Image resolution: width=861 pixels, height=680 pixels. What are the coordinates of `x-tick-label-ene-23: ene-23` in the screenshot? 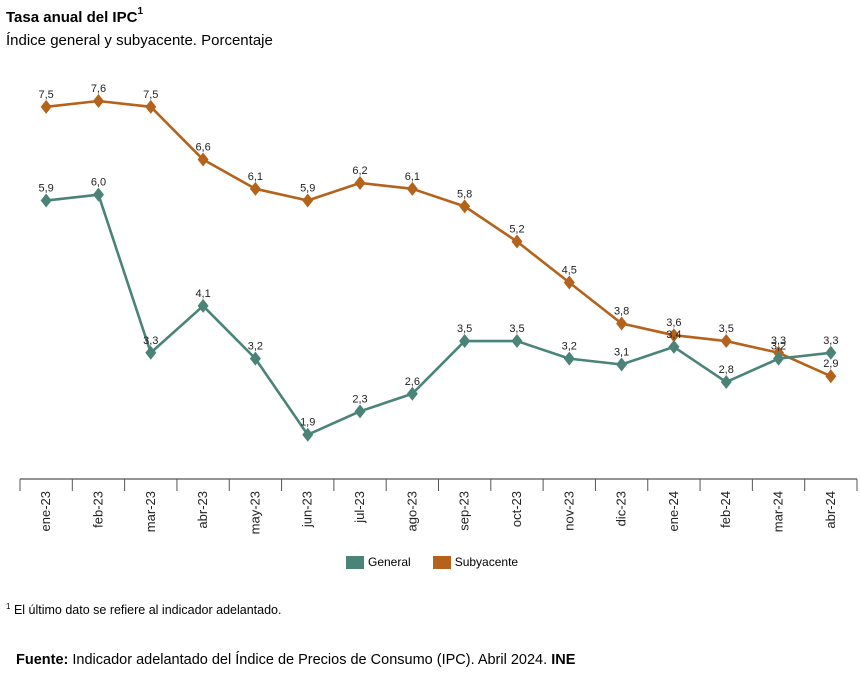 It's located at (45, 511).